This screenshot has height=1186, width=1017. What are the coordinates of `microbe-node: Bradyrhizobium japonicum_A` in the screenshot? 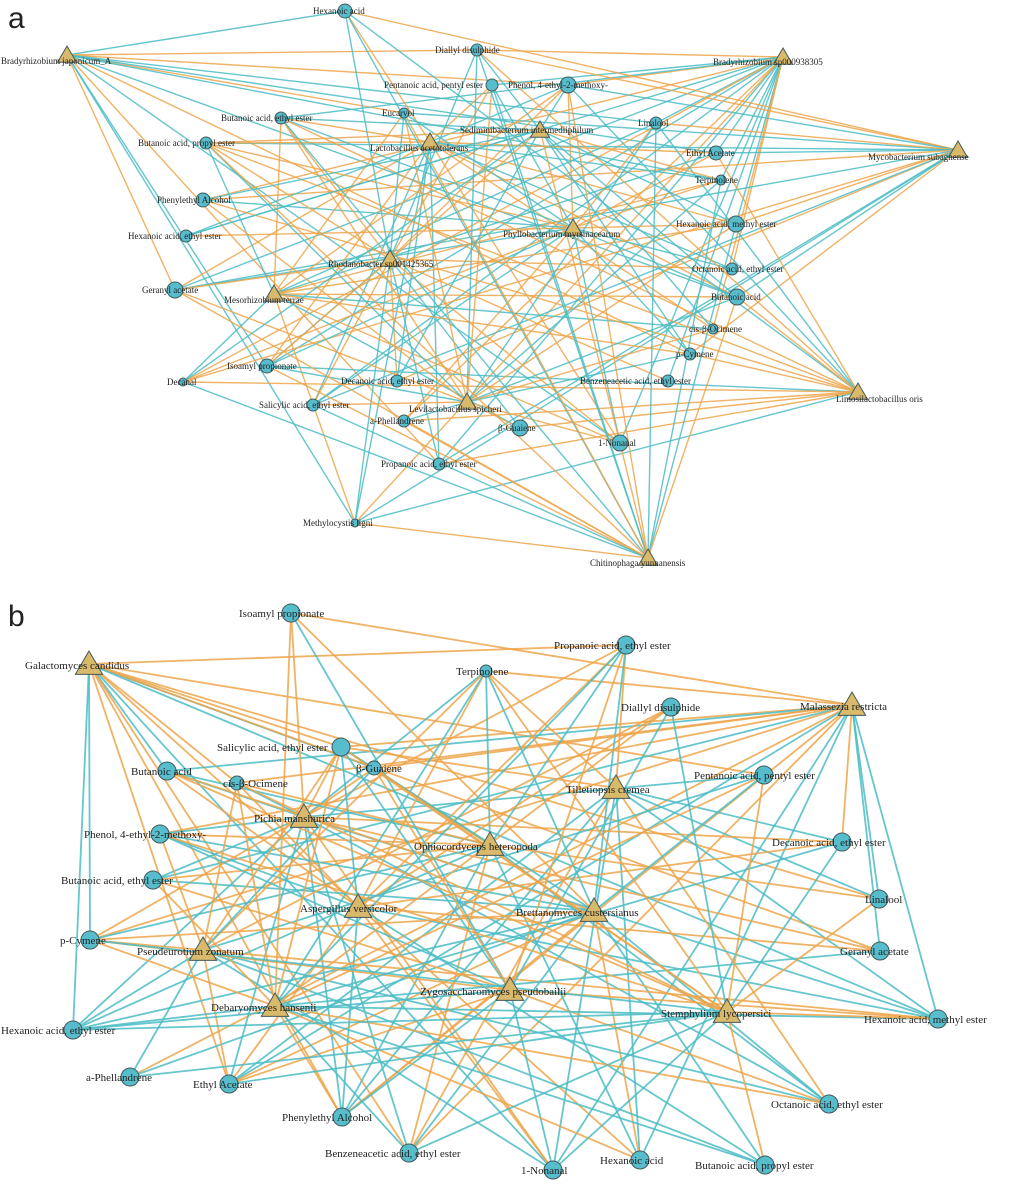 It's located at (56, 55).